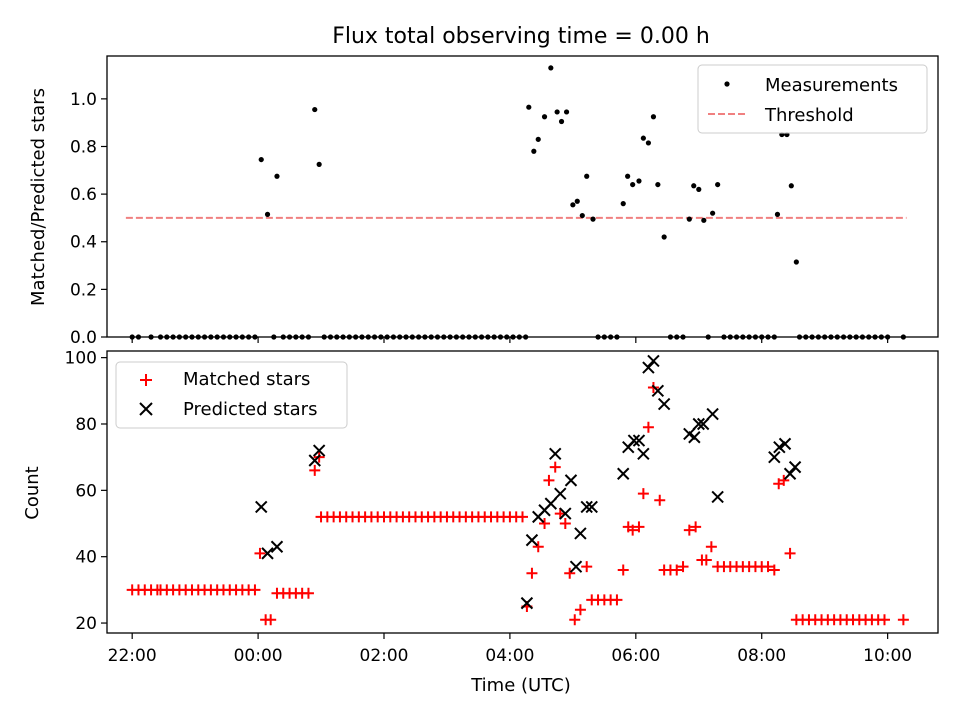  What do you see at coordinates (88, 219) in the screenshot?
I see `top-y-ticks: 0.0 0.2 0.4 0.6 0.8 1.0` at bounding box center [88, 219].